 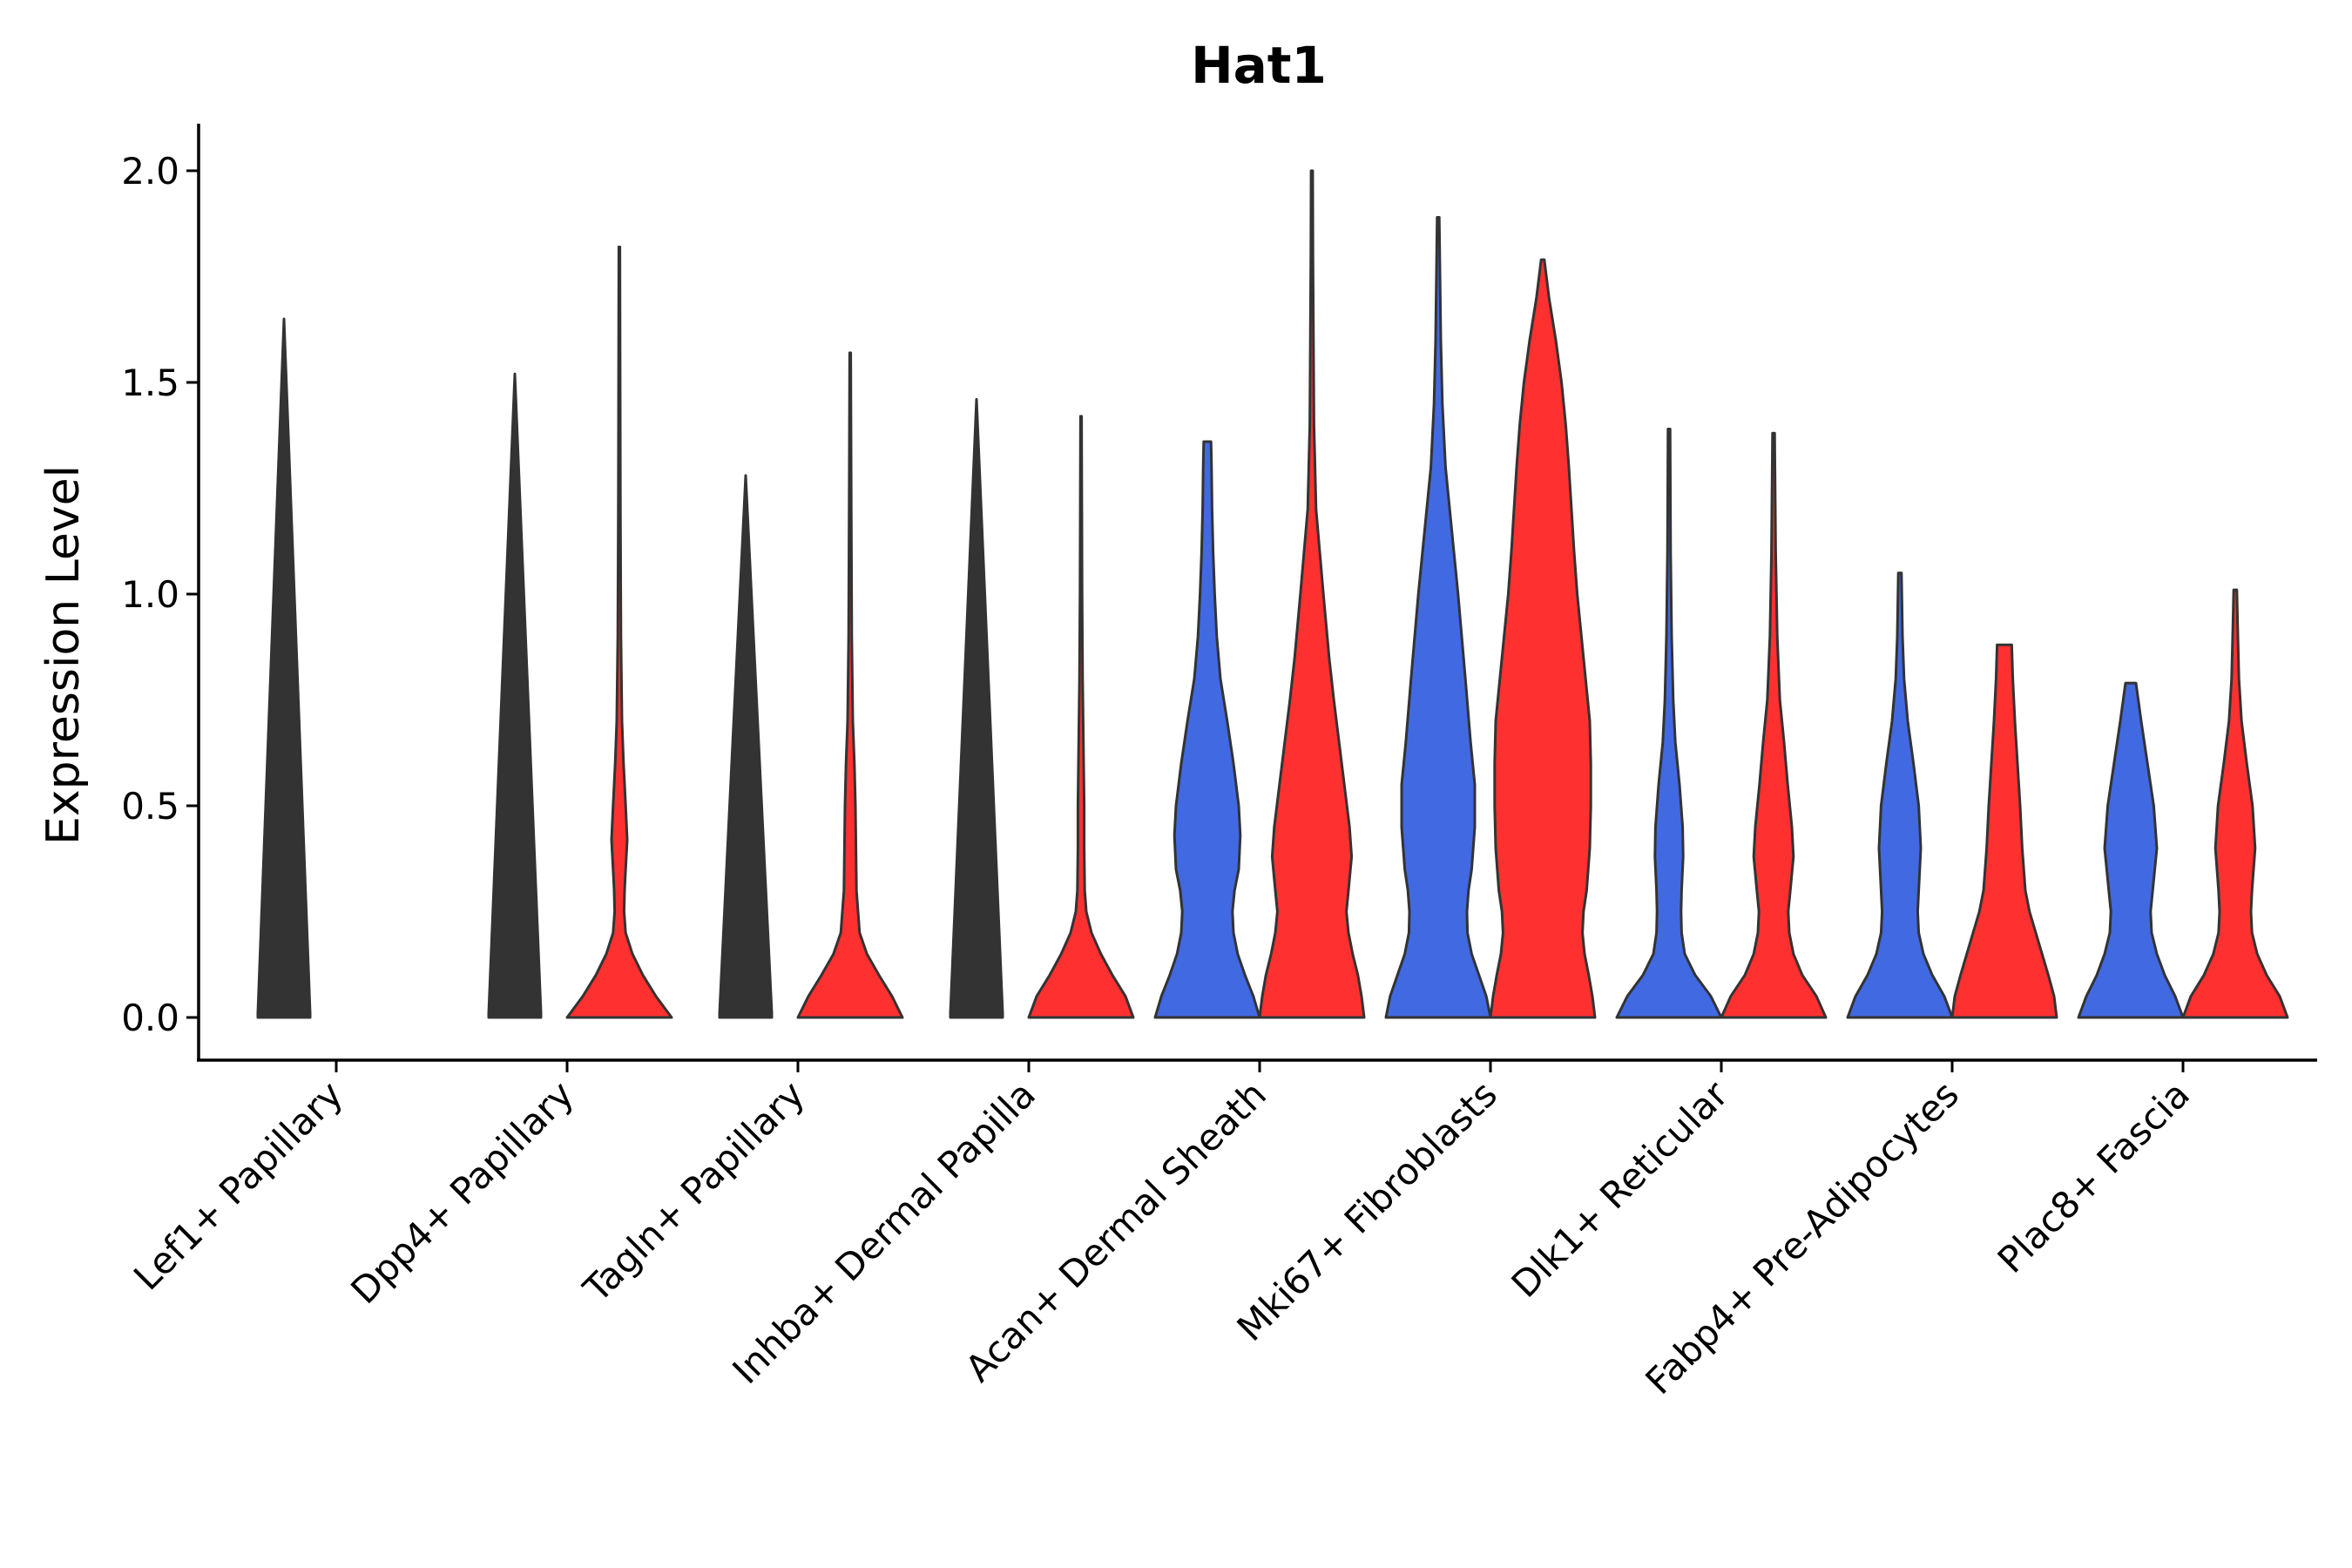 What do you see at coordinates (2094, 1176) in the screenshot?
I see `x-tick-label: Plac8+ Fascia` at bounding box center [2094, 1176].